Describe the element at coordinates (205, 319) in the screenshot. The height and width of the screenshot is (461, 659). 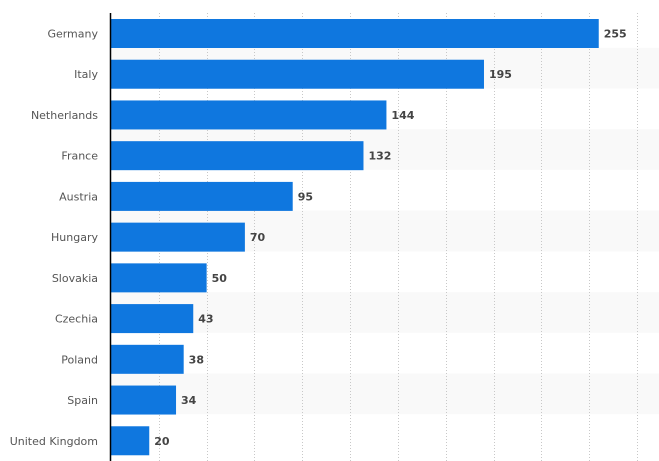
I see `value-label: 43` at that location.